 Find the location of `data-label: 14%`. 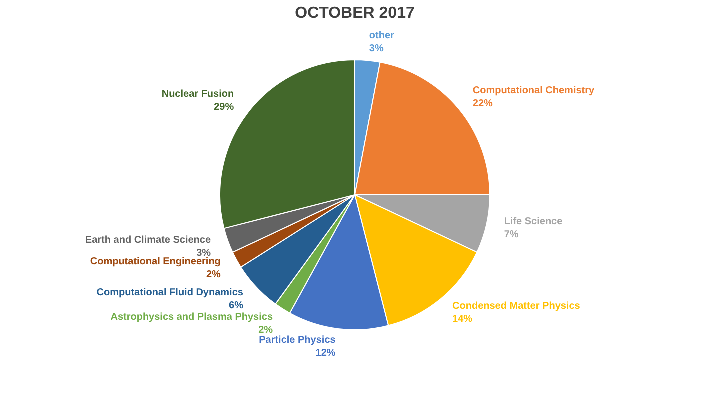

data-label: 14% is located at coordinates (462, 319).